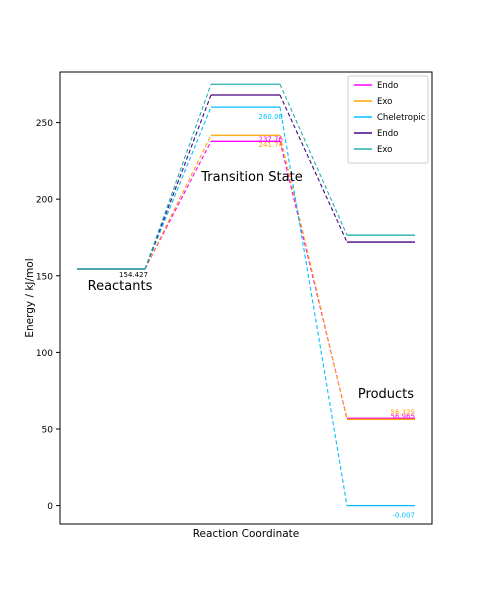 The height and width of the screenshot is (600, 480). I want to click on y-tick-label-0: 0, so click(50, 507).